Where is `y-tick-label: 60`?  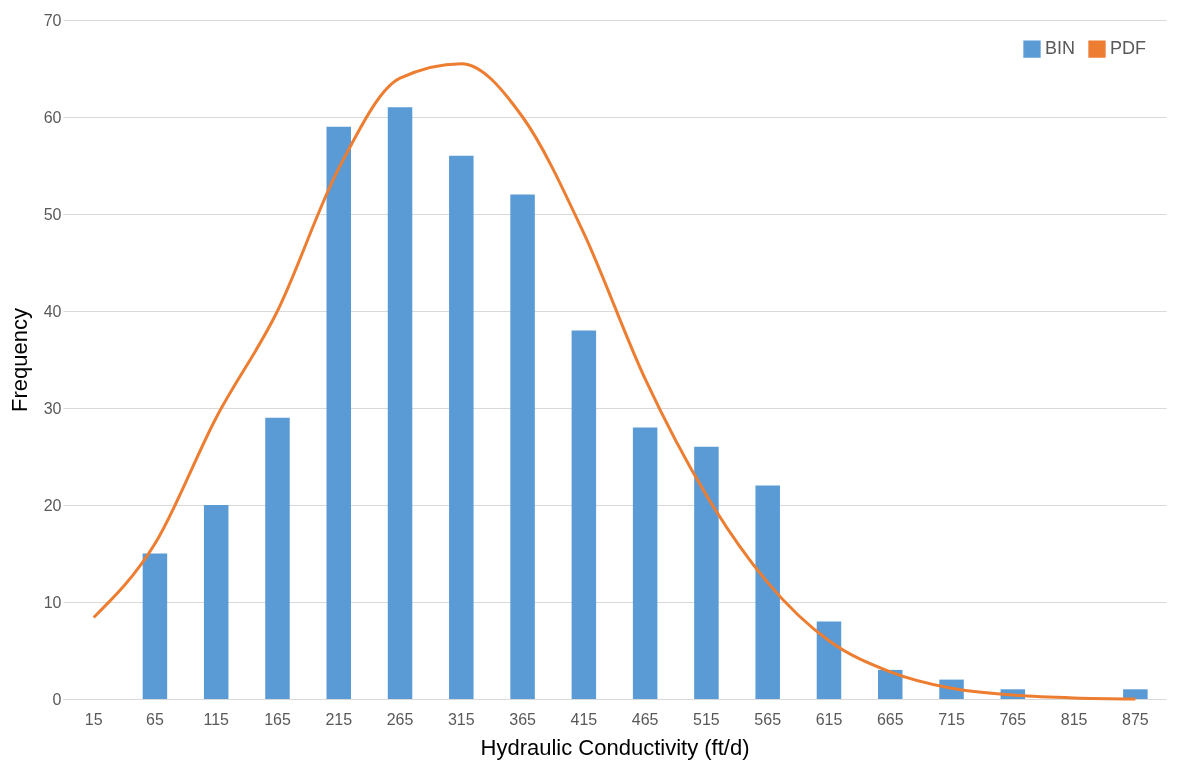
y-tick-label: 60 is located at coordinates (52, 117).